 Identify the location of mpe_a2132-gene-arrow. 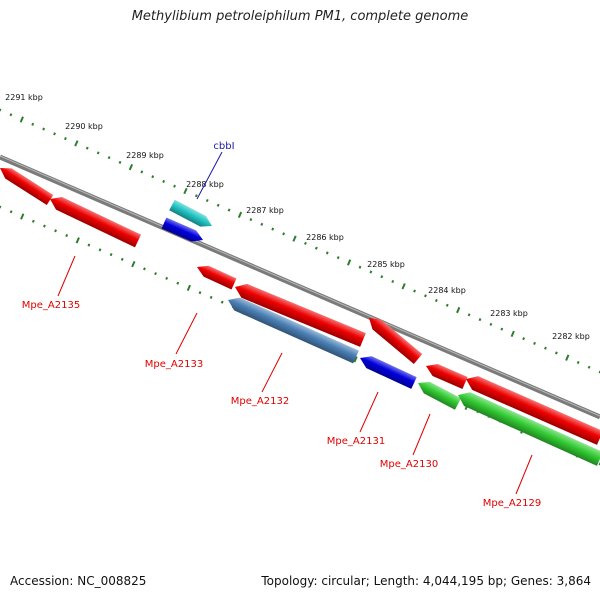
(292, 329).